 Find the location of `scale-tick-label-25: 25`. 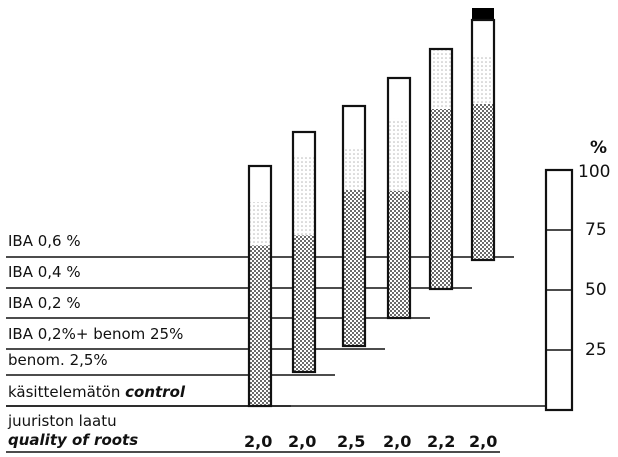

scale-tick-label-25: 25 is located at coordinates (596, 350).